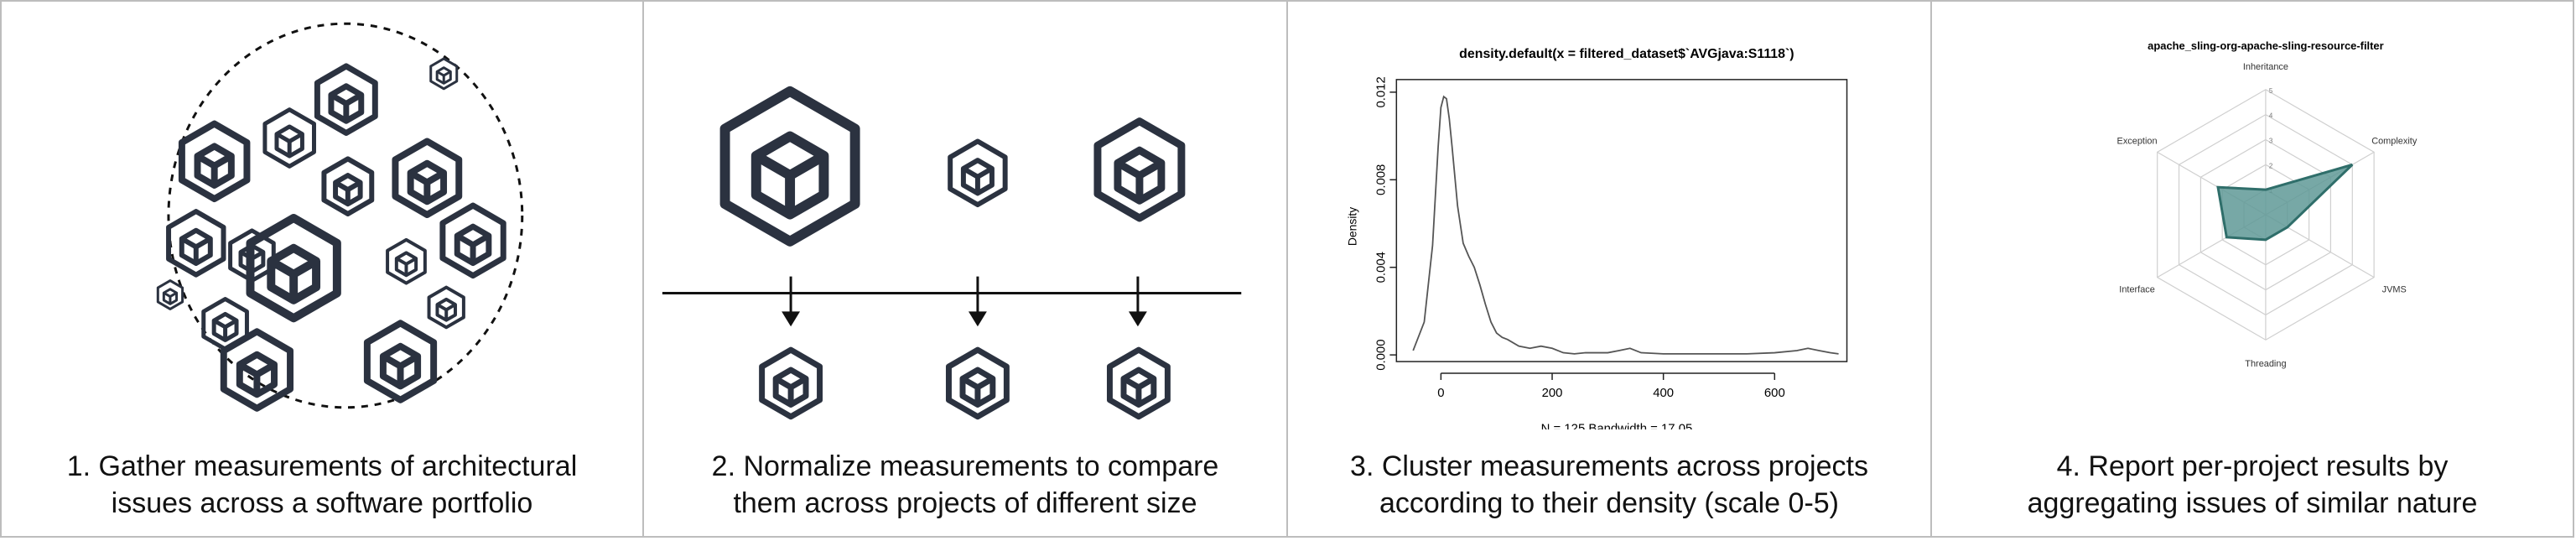 This screenshot has width=2576, height=541. What do you see at coordinates (1625, 225) in the screenshot?
I see `density-curve` at bounding box center [1625, 225].